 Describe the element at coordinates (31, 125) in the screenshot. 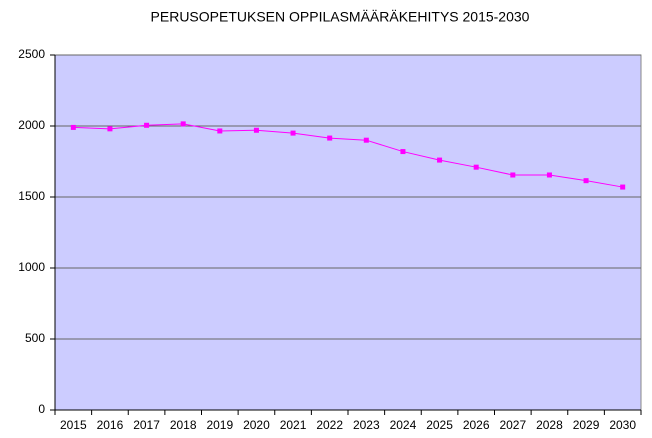

I see `y-tick-label: 2000` at that location.